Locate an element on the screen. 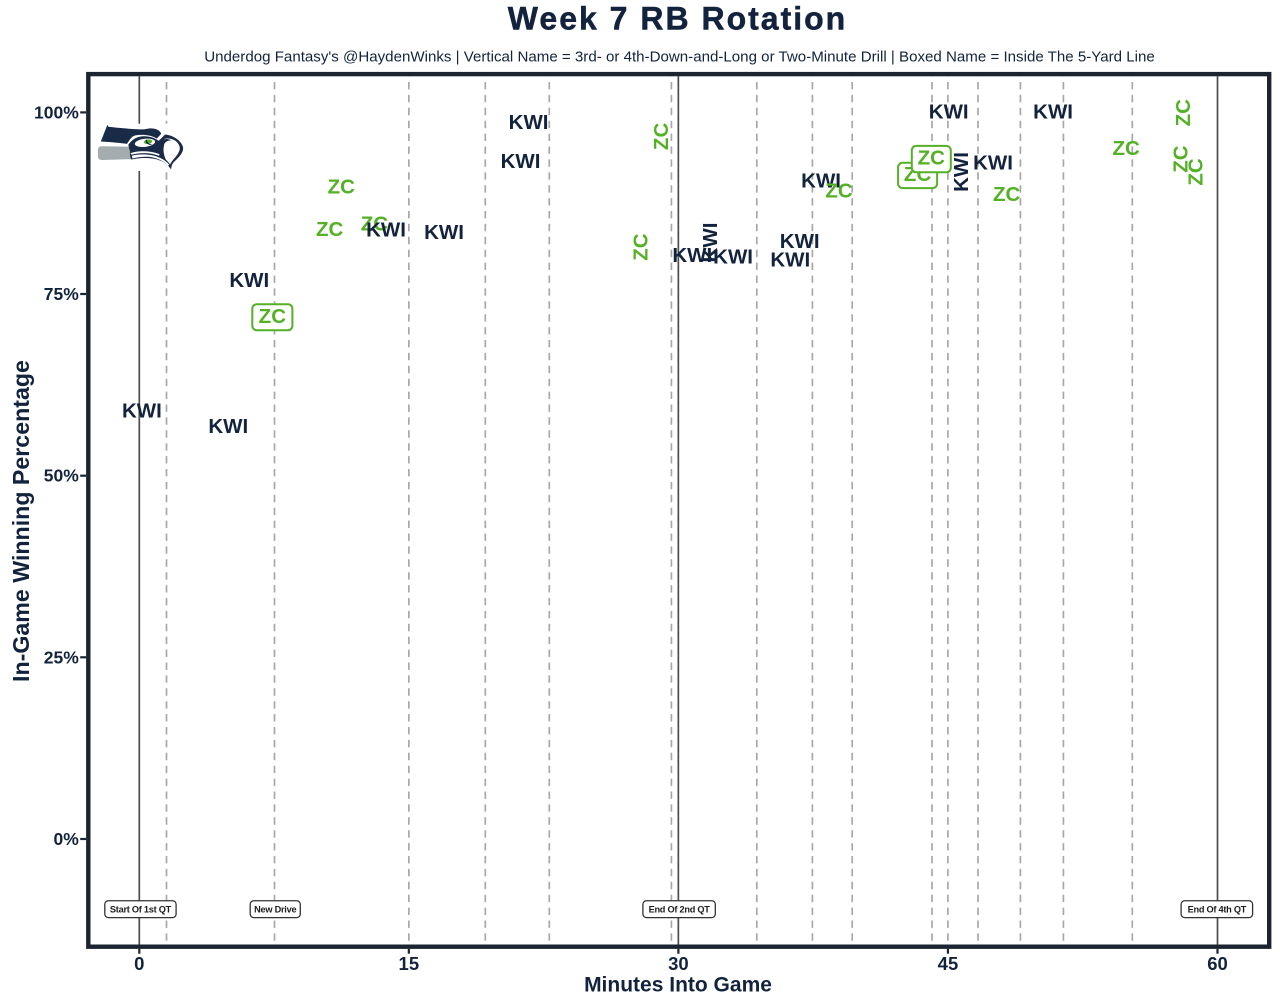 The width and height of the screenshot is (1280, 1006). svg-text: 60 is located at coordinates (1217, 963).